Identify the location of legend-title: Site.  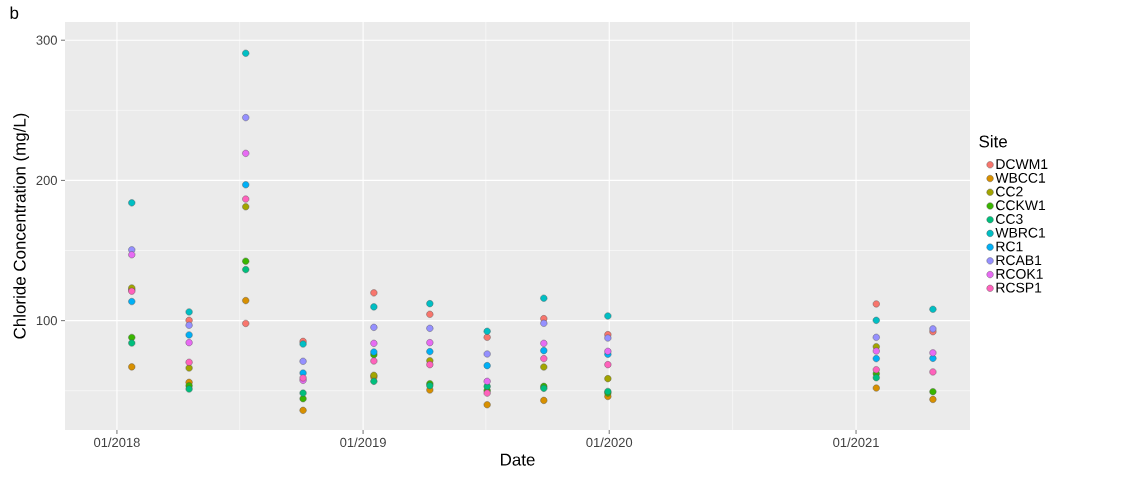
(993, 141).